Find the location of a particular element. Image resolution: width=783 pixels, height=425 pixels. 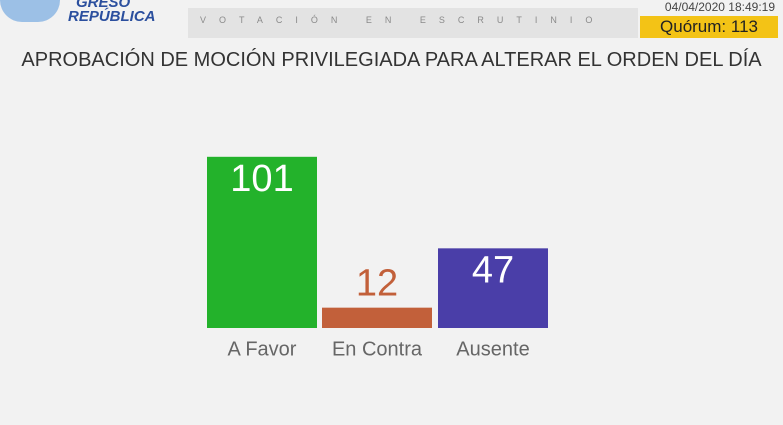

value-label: 101 is located at coordinates (261, 179).